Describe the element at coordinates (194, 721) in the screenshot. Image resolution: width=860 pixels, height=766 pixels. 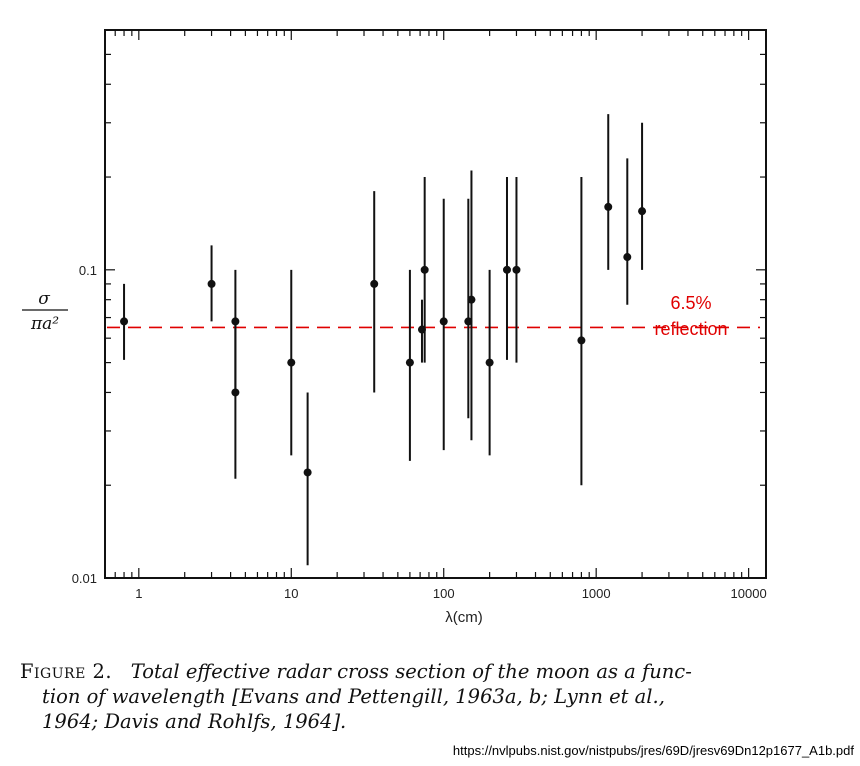
I see `caption-line-3: 1964; Davis and Rohlfs, 1964].` at that location.